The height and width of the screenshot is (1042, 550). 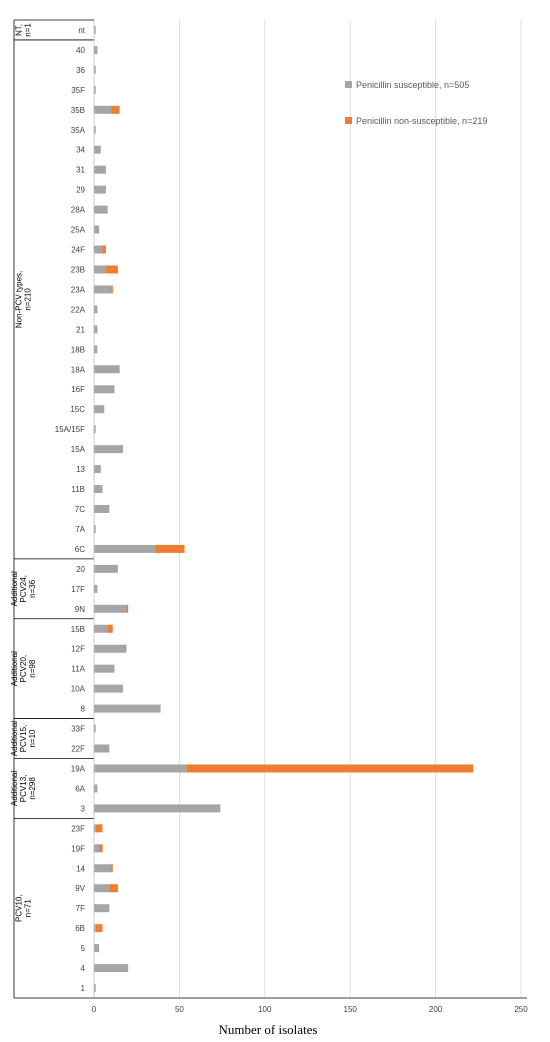 What do you see at coordinates (421, 121) in the screenshot?
I see `legend-label-non_susceptible: Penicillin non-susceptible, n=219` at bounding box center [421, 121].